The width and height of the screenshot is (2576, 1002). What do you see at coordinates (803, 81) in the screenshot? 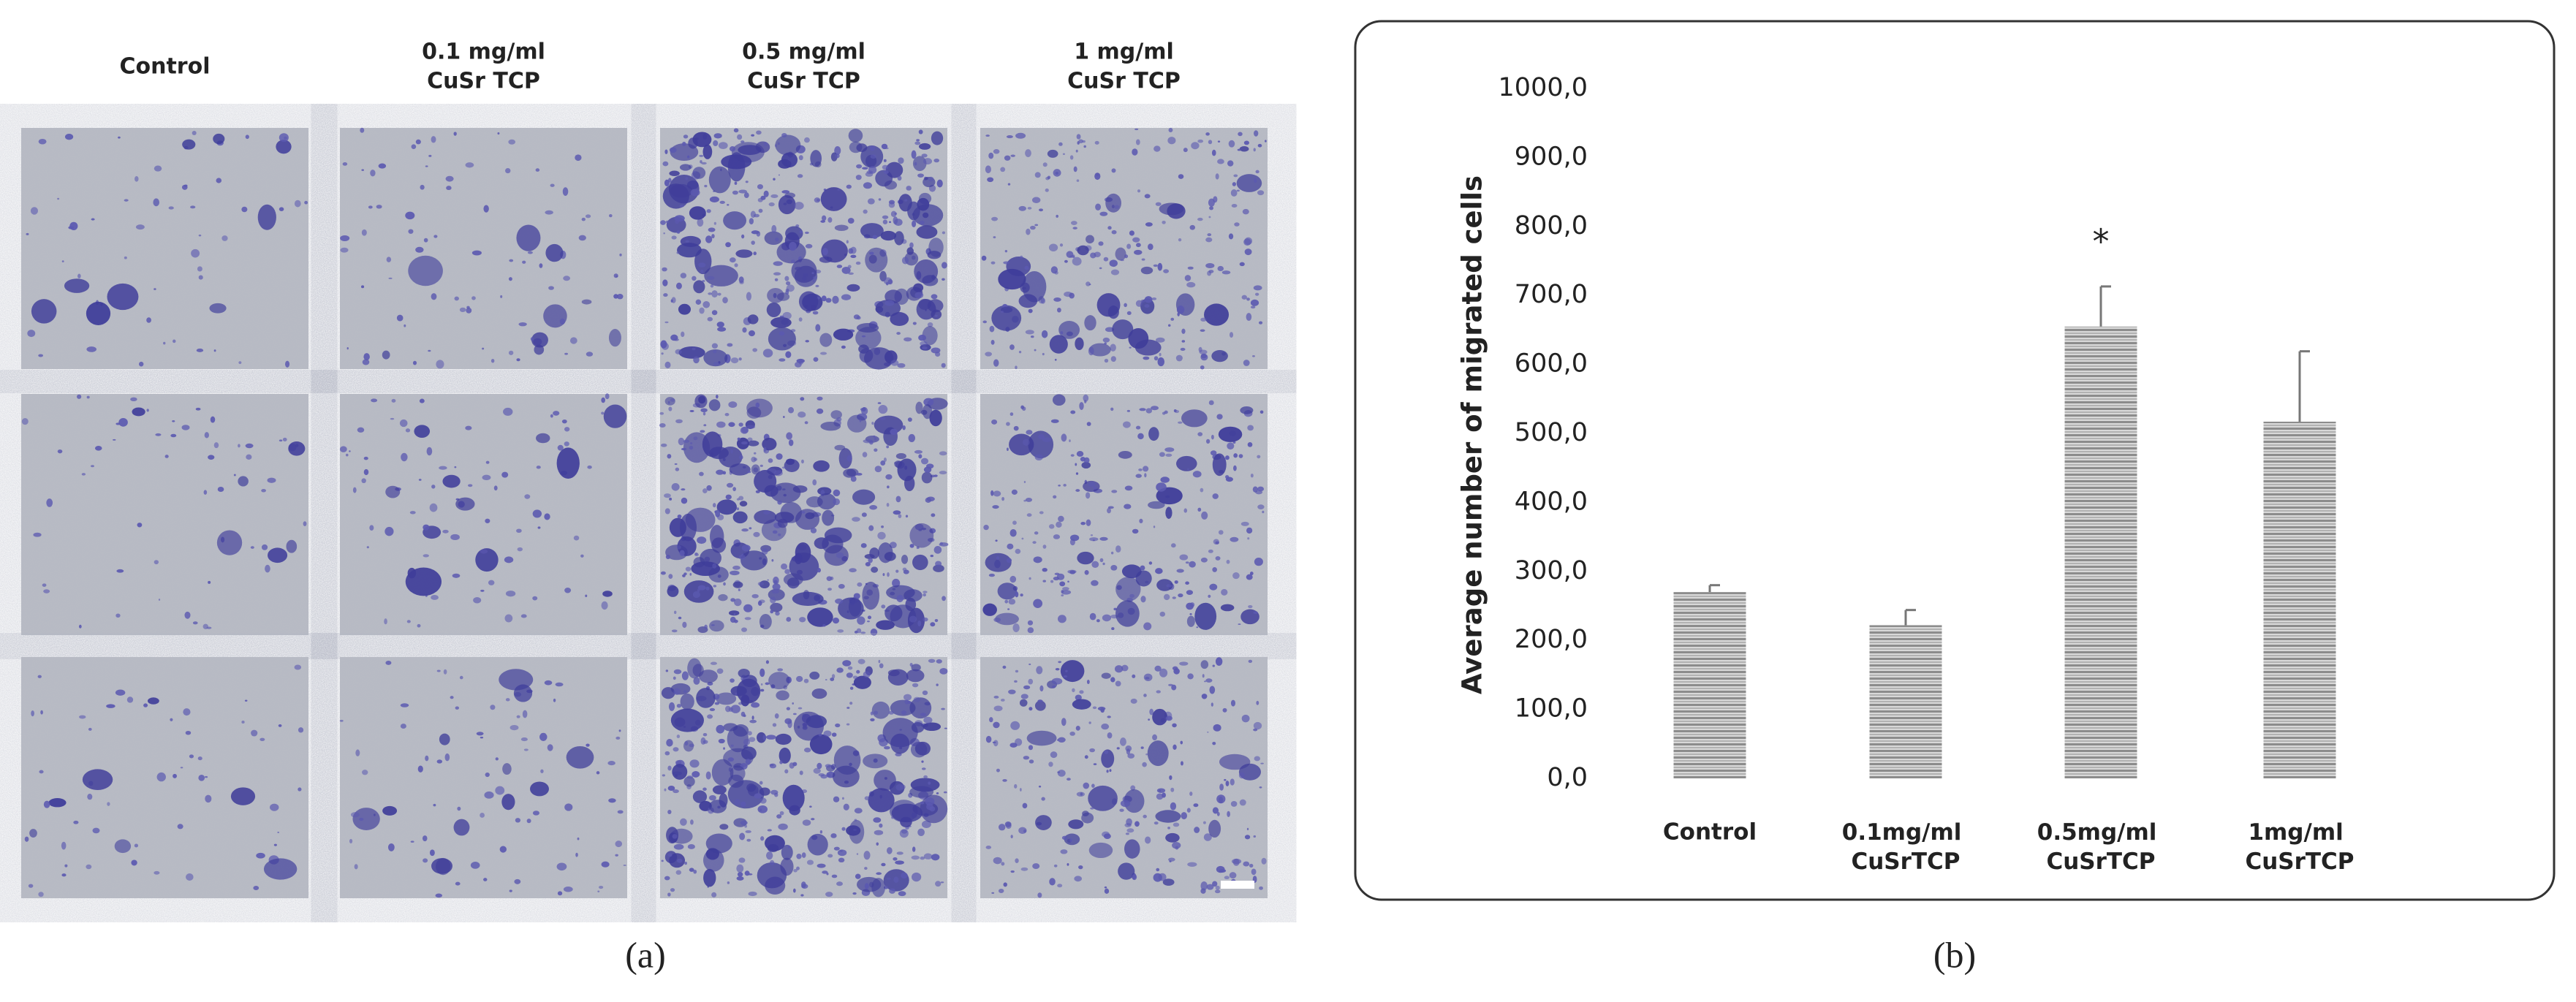
I see `column-header: CuSr TCP` at bounding box center [803, 81].